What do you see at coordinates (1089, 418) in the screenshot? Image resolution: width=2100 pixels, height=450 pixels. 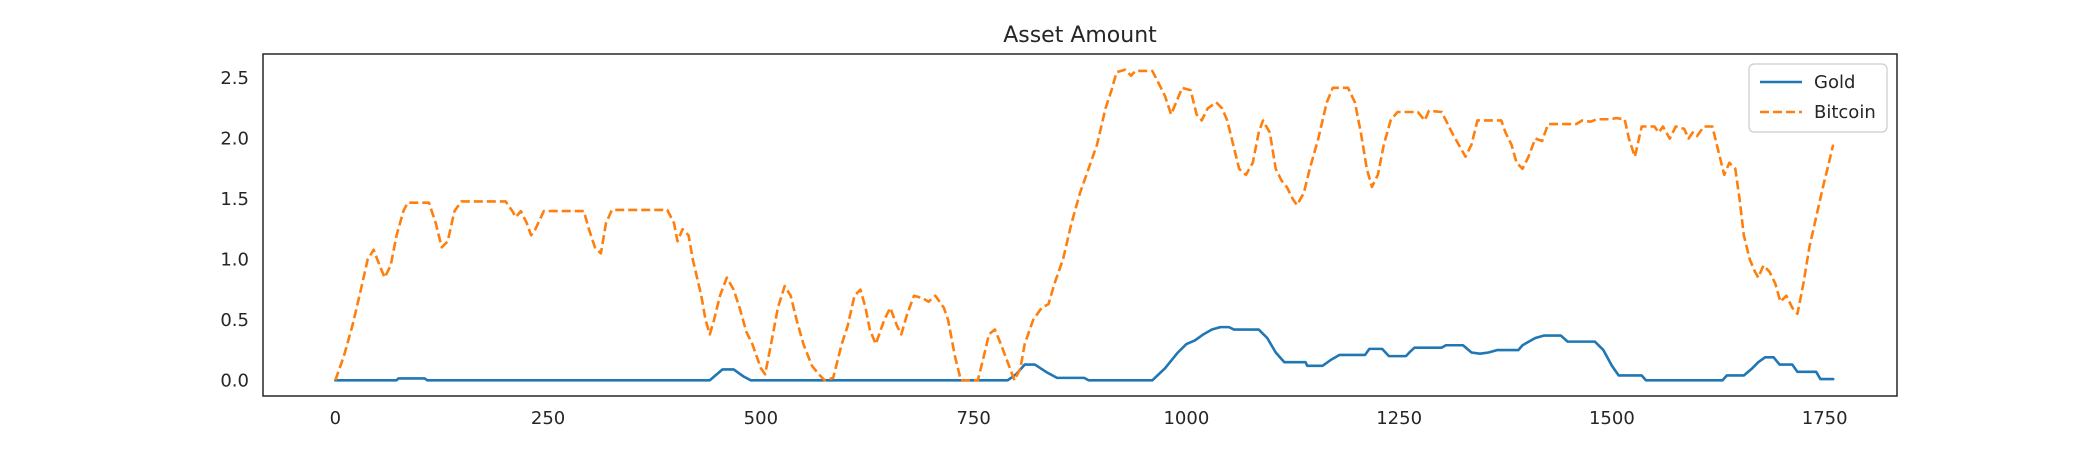 I see `x-axis: 0 250 500 750 1000 1250 1500 1750` at bounding box center [1089, 418].